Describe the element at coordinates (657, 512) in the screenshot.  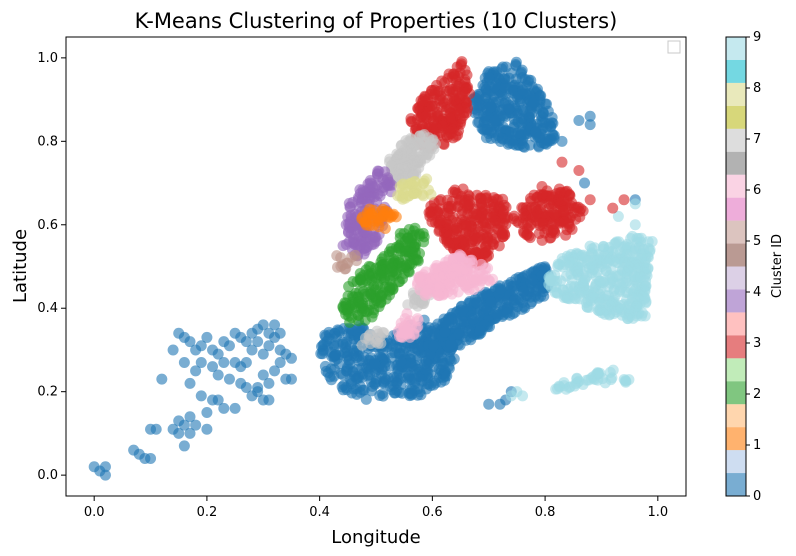
I see `x-tick-label: 1.0` at that location.